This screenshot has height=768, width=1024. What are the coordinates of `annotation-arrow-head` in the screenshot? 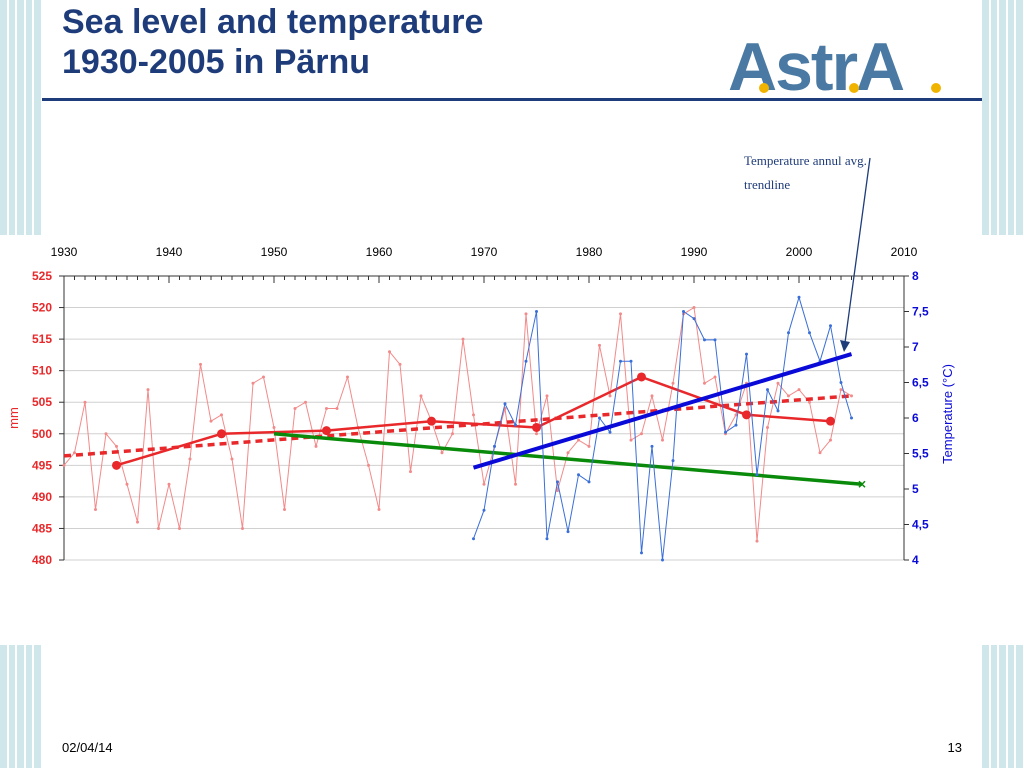 It's located at (845, 346).